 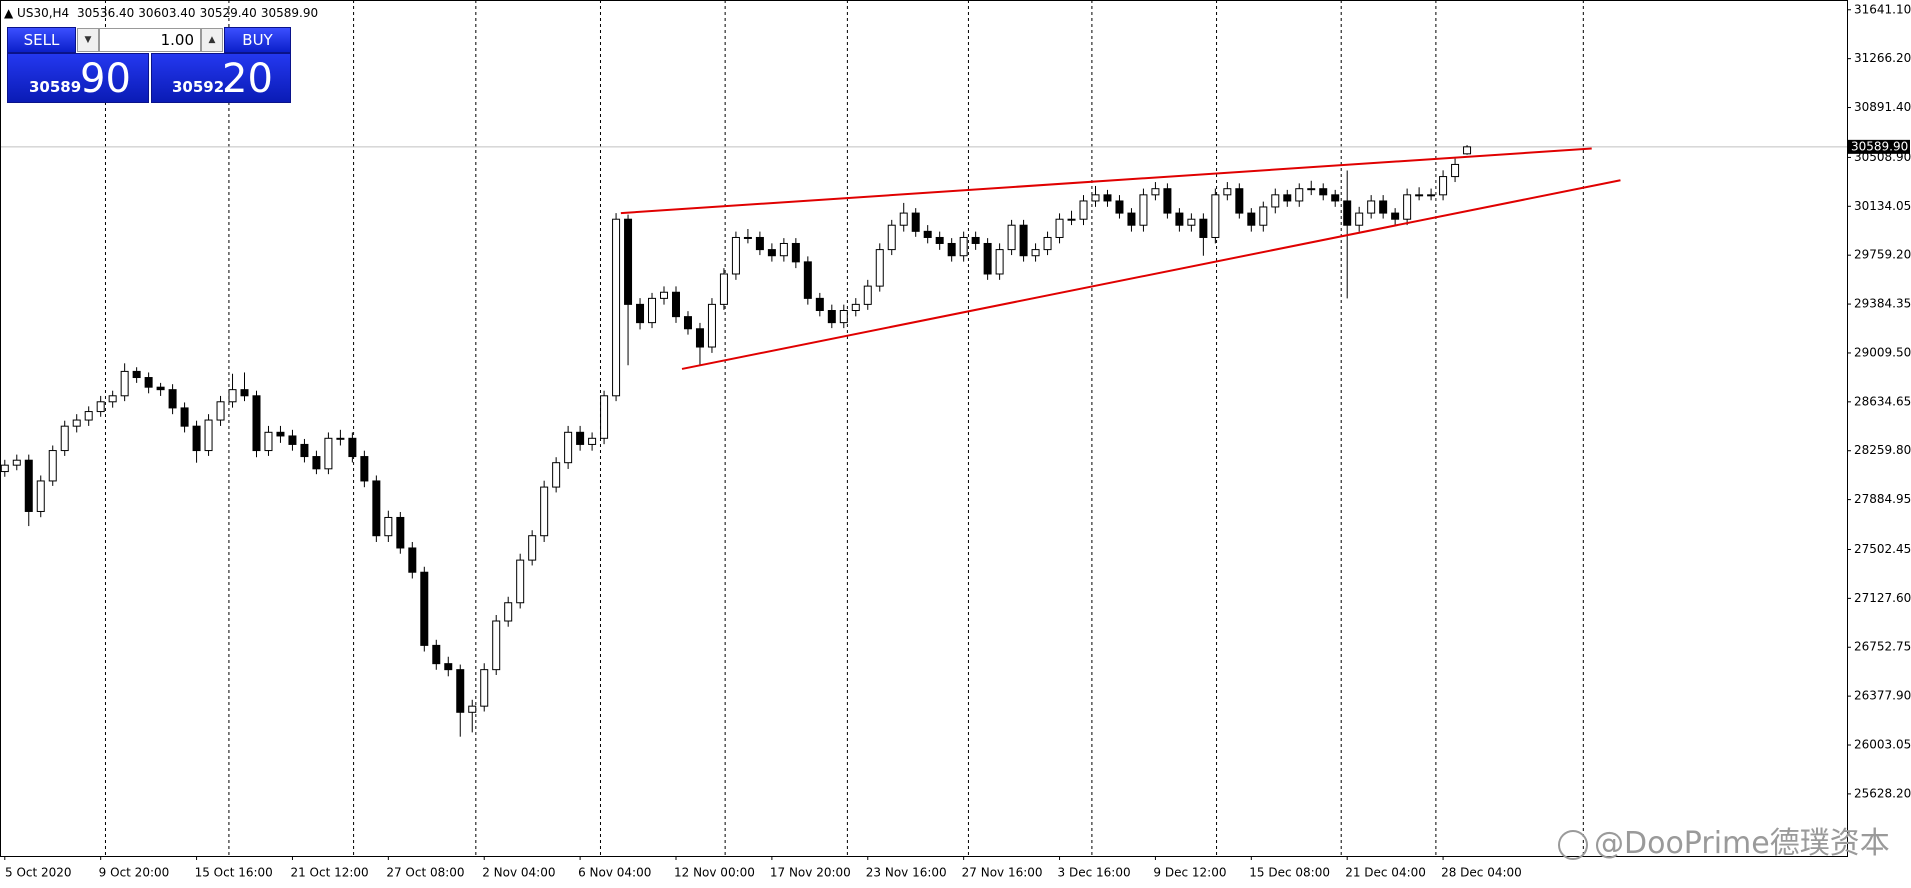 I want to click on trendline, so click(x=1151, y=274).